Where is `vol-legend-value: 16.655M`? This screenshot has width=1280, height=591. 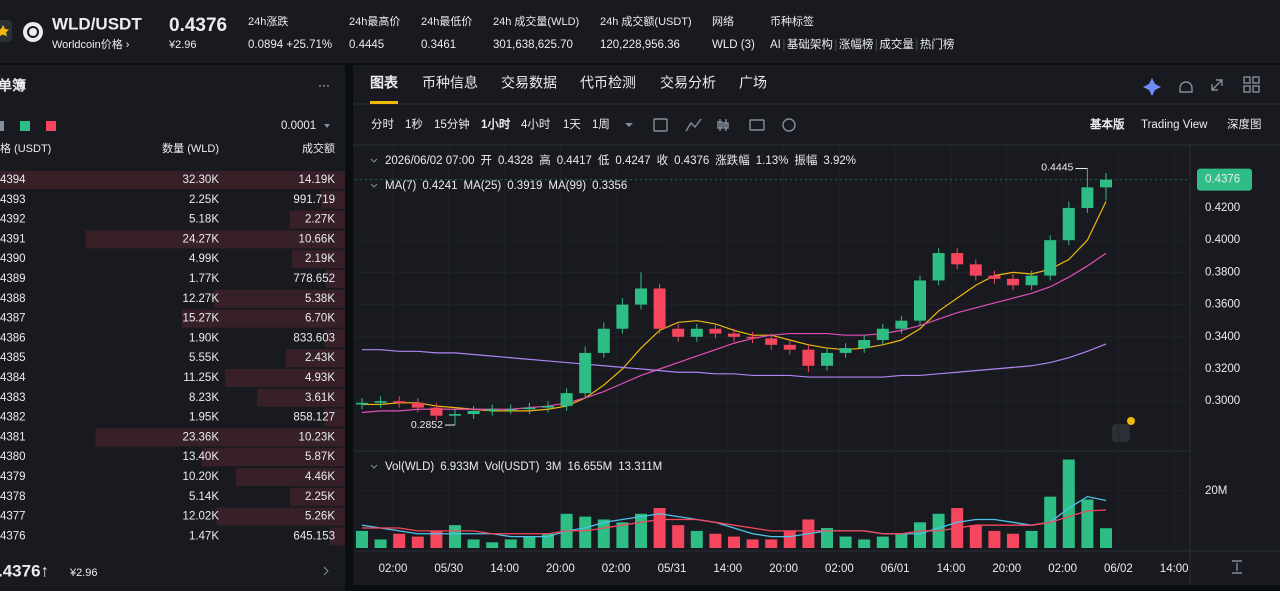
vol-legend-value: 16.655M is located at coordinates (590, 467).